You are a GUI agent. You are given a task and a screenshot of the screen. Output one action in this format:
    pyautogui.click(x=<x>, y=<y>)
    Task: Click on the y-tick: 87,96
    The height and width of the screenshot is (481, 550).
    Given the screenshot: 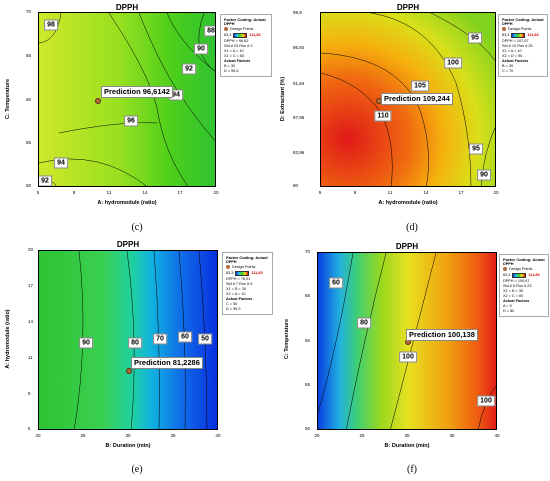 What is the action you would take?
    pyautogui.click(x=299, y=117)
    